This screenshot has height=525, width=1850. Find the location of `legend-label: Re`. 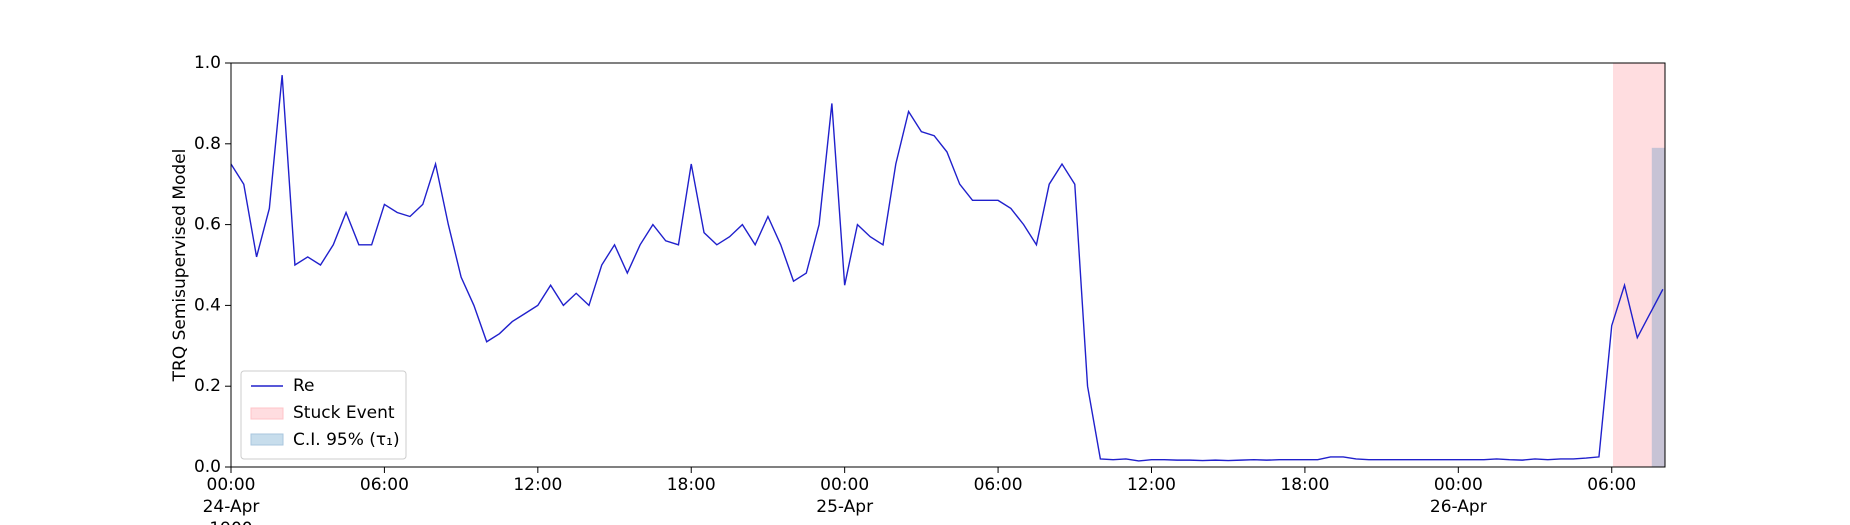

legend-label: Re is located at coordinates (304, 386).